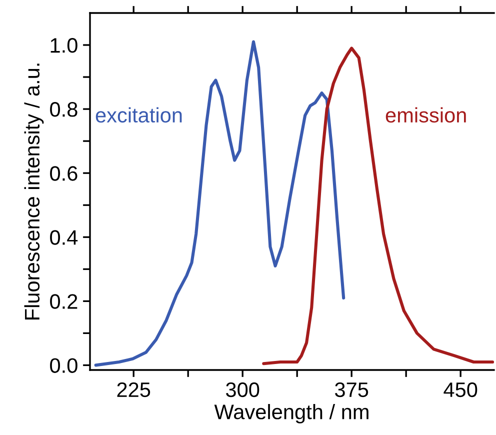 The height and width of the screenshot is (435, 496). Describe the element at coordinates (243, 390) in the screenshot. I see `x-tick-label: 300` at that location.